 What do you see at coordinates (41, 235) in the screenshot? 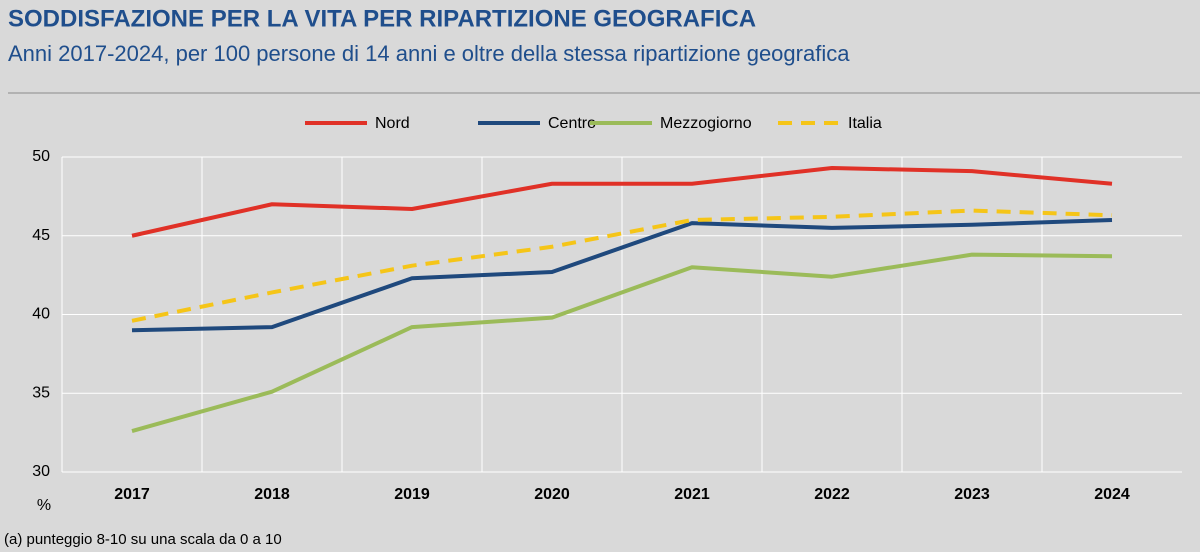
I see `y-tick-label: 45` at bounding box center [41, 235].